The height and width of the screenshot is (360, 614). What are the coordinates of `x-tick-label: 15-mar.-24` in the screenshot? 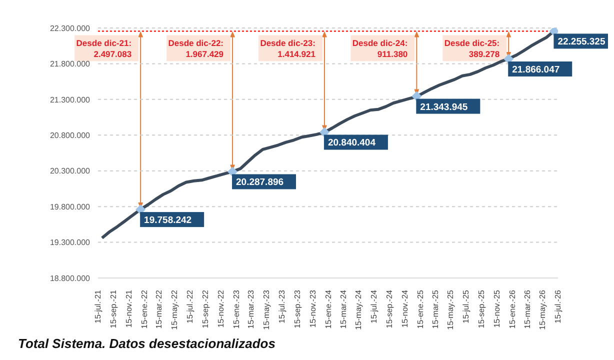 It's located at (343, 309).